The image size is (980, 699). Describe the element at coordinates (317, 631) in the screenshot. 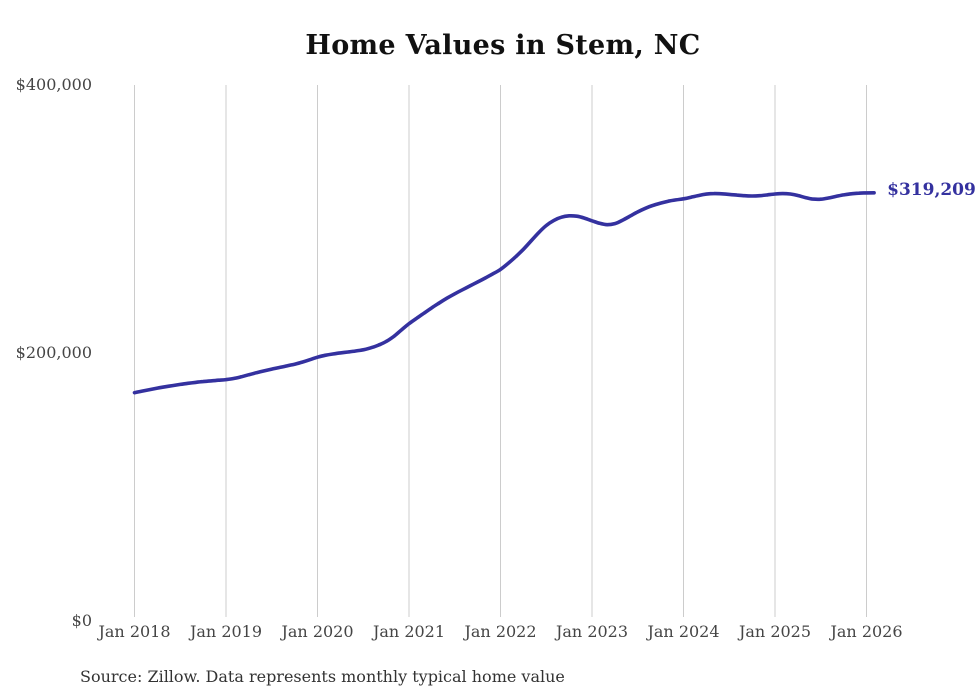

I see `x-axis-tick-label: Jan 2020` at that location.